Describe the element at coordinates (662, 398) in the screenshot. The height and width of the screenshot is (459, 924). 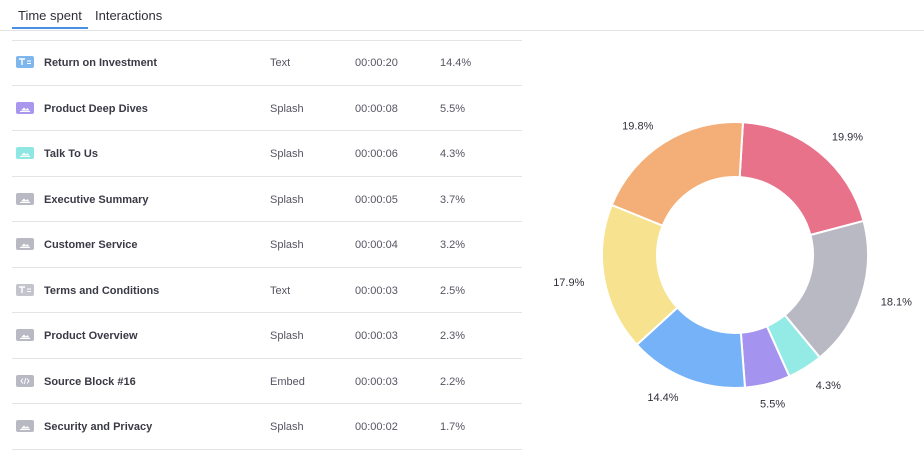
I see `donut-slice-label: 14.4%` at that location.